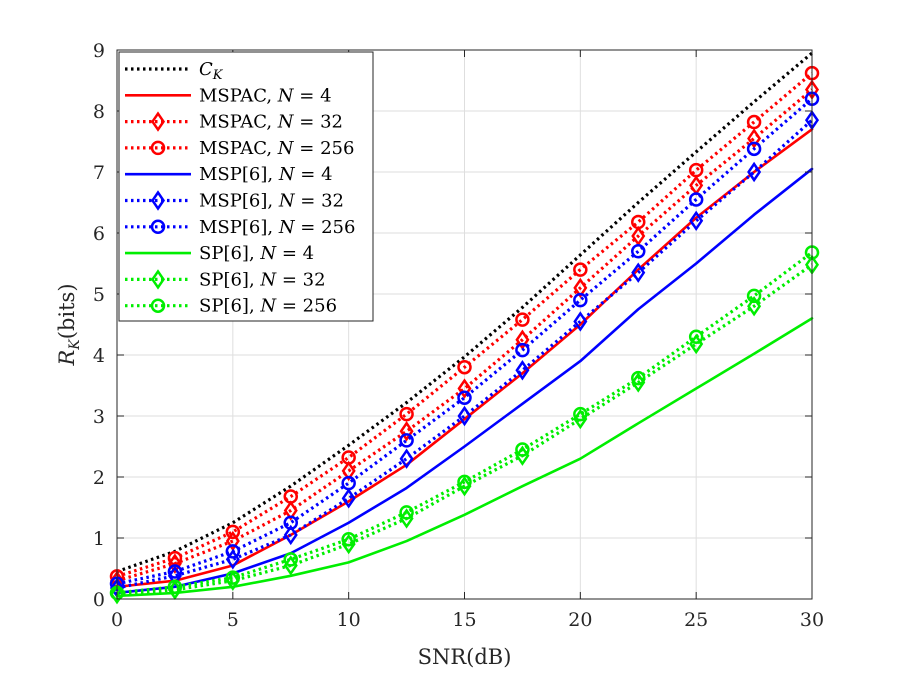 Image resolution: width=897 pixels, height=673 pixels. What do you see at coordinates (211, 71) in the screenshot?
I see `legend-label: CK` at bounding box center [211, 71].